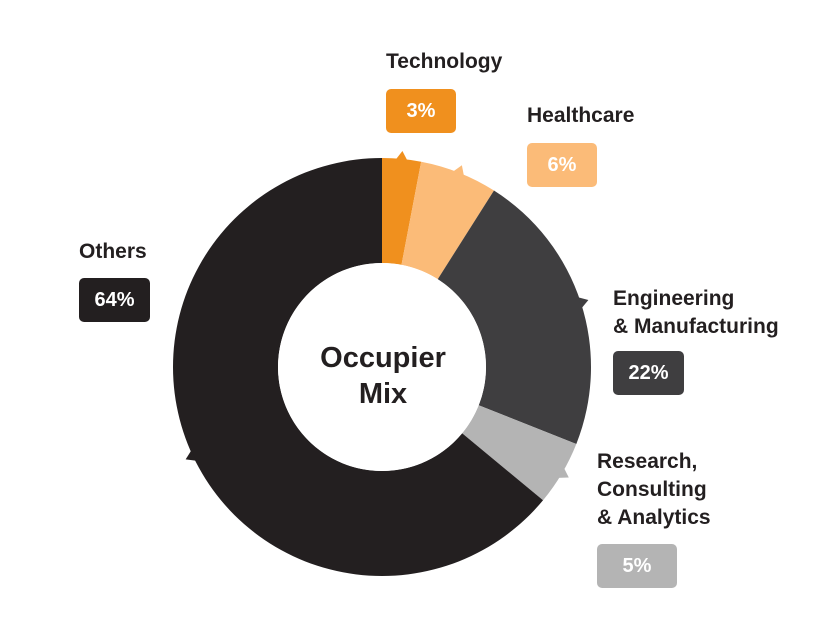 The width and height of the screenshot is (840, 627). What do you see at coordinates (383, 376) in the screenshot?
I see `chart-title: Occupier Mix` at bounding box center [383, 376].